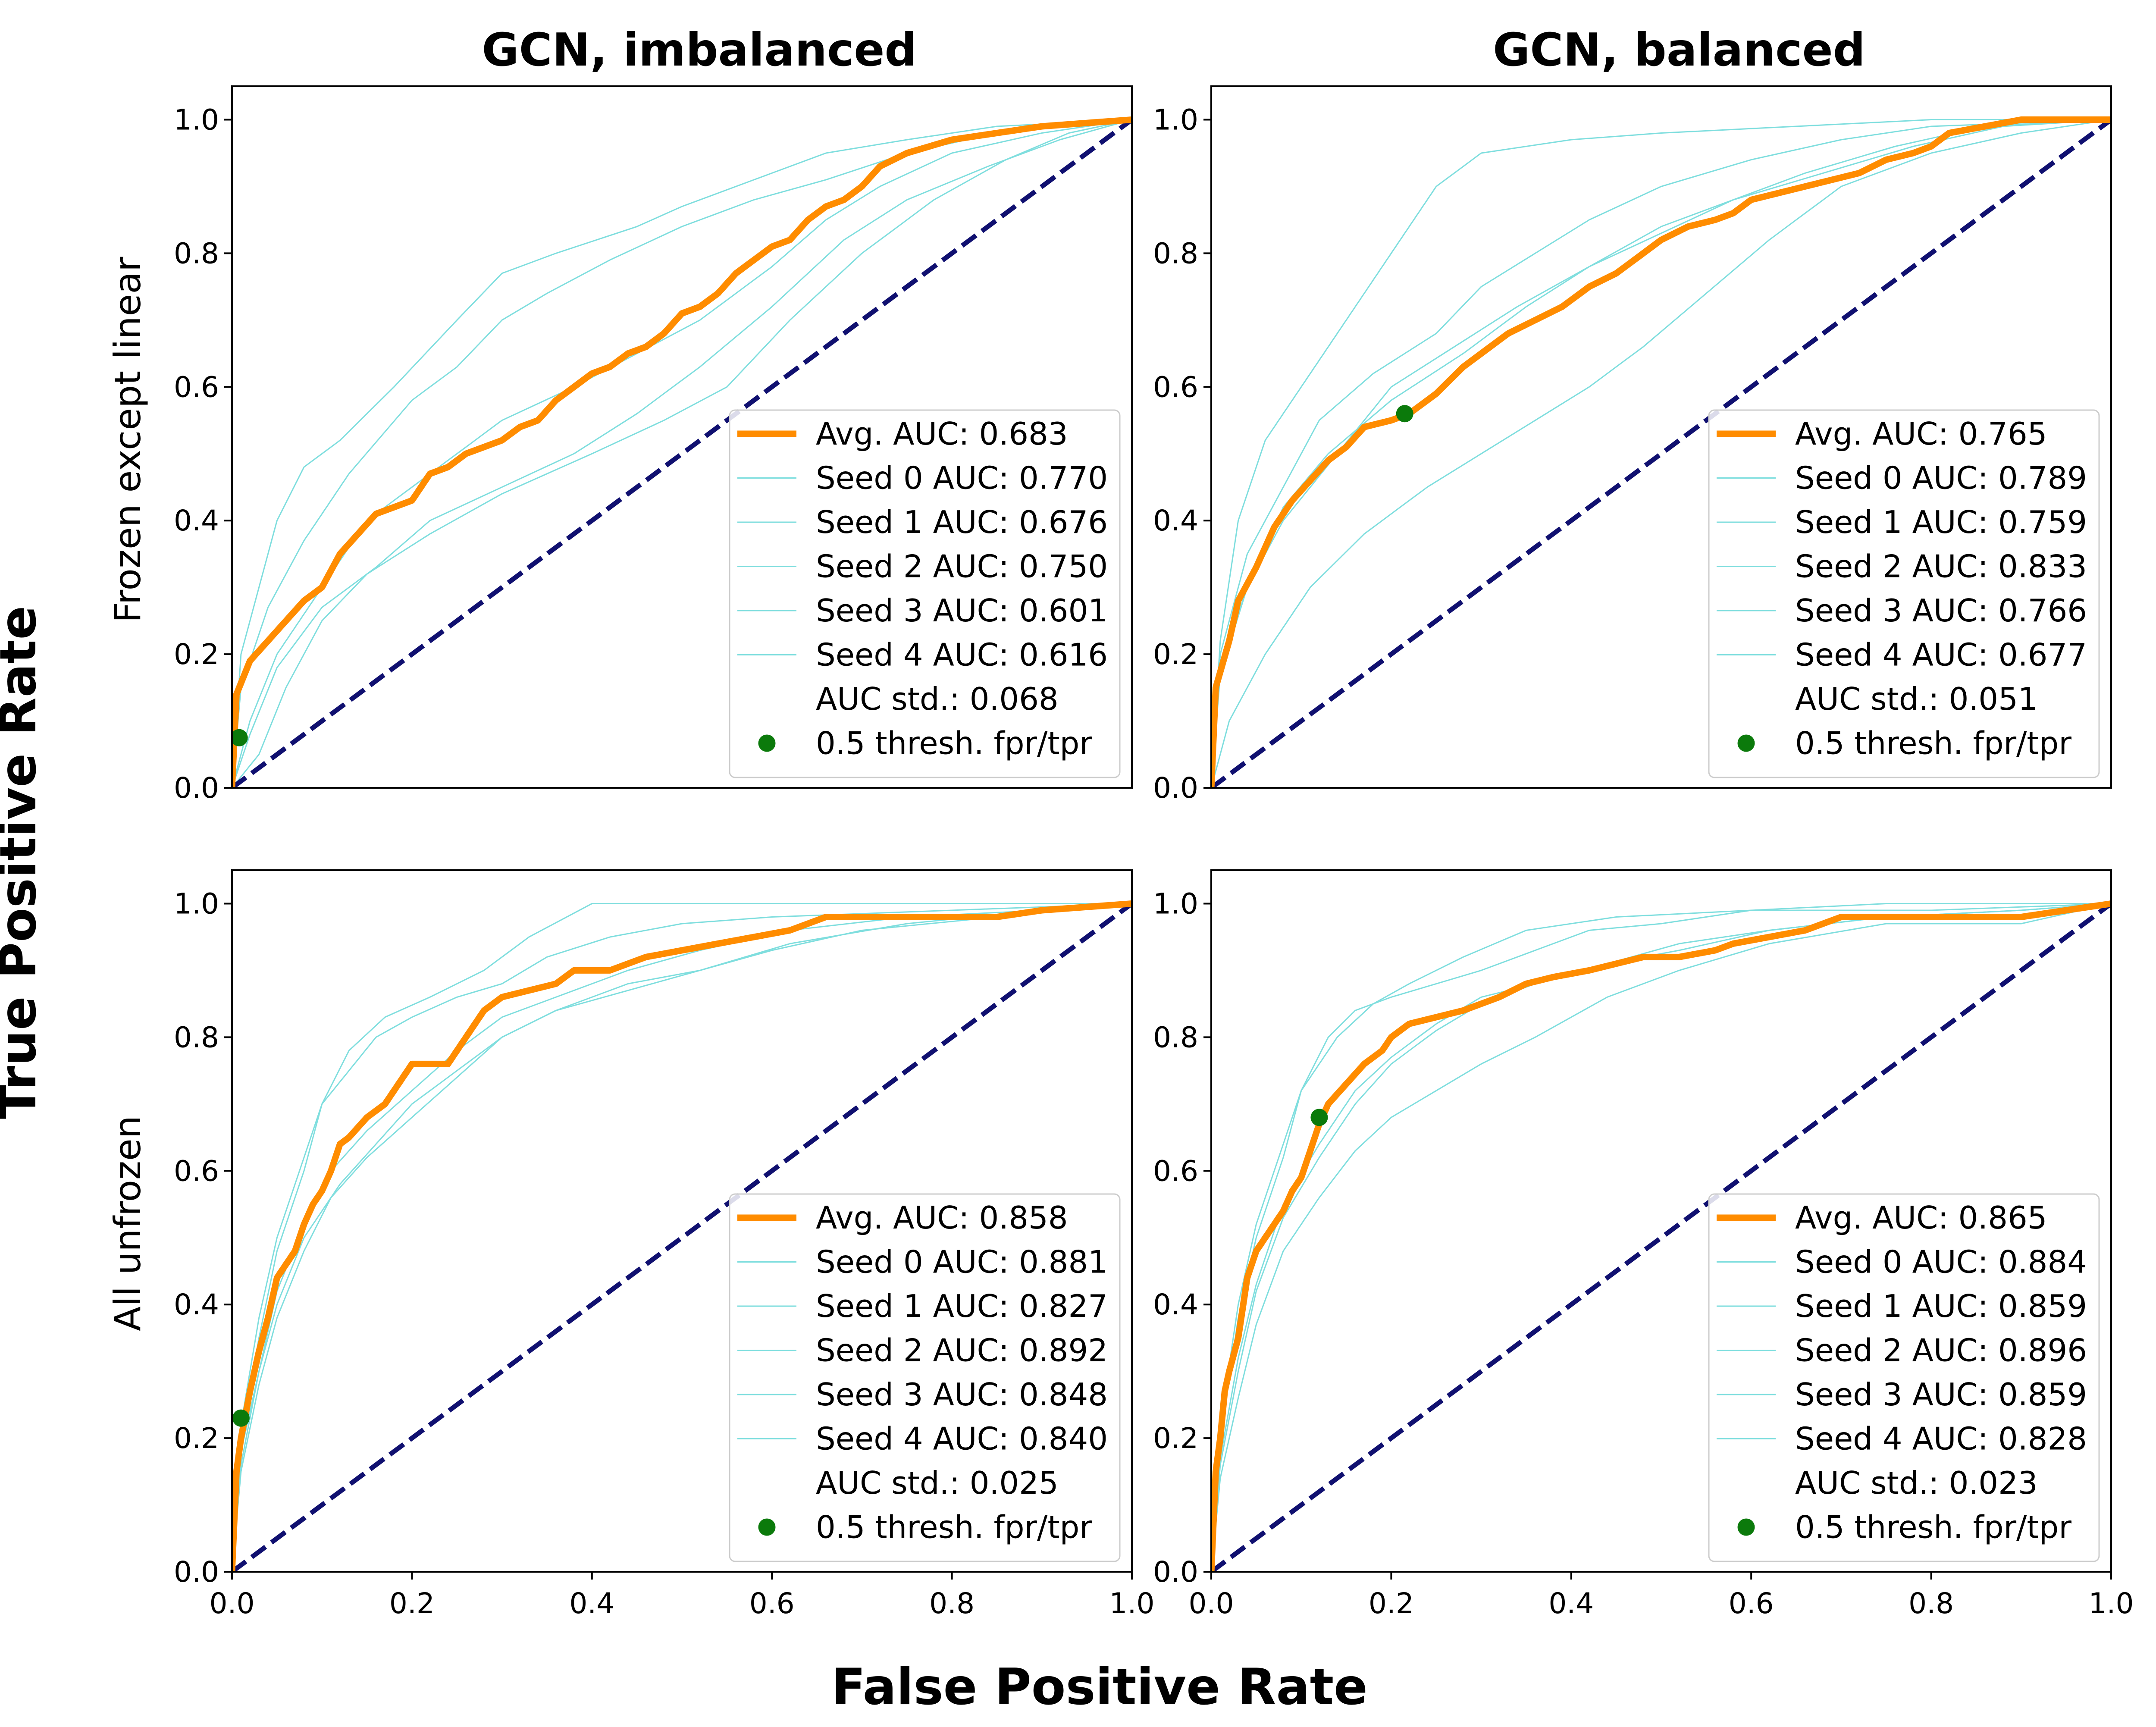 Image resolution: width=2156 pixels, height=1727 pixels. What do you see at coordinates (937, 1483) in the screenshot?
I see `legend-entry-label: AUC std.: 0.025` at bounding box center [937, 1483].